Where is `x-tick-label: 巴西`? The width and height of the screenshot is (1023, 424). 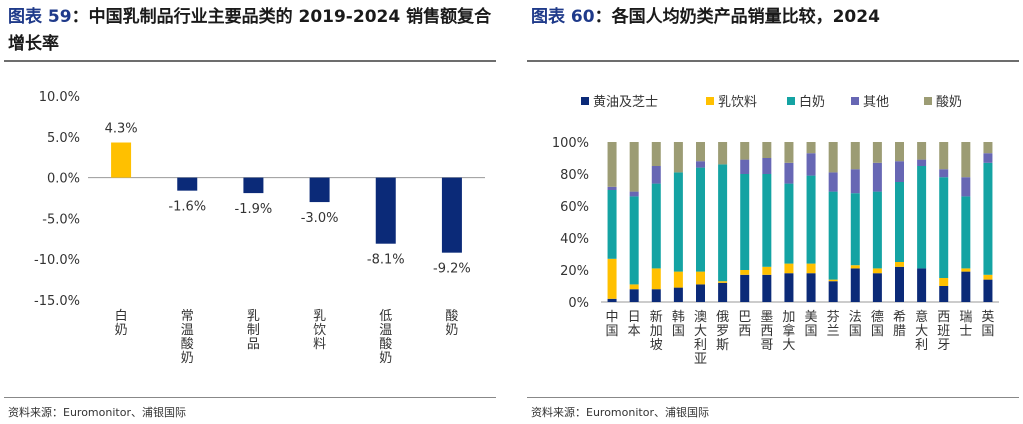
x-tick-label: 巴西 is located at coordinates (744, 324).